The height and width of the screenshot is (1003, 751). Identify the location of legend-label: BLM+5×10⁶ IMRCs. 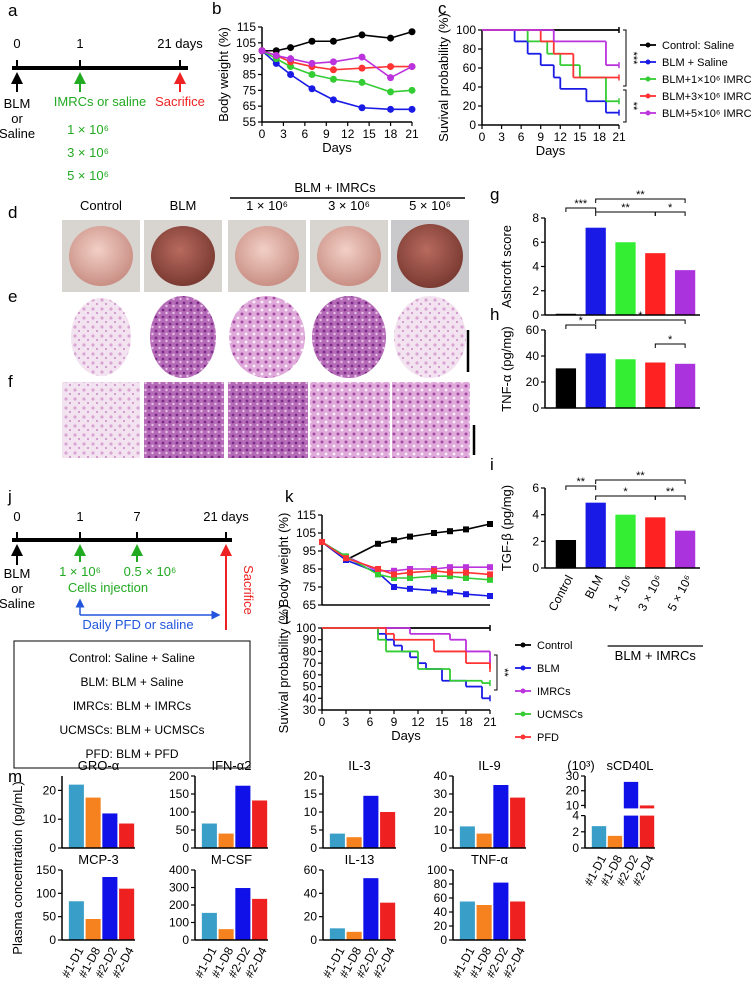
(706, 114).